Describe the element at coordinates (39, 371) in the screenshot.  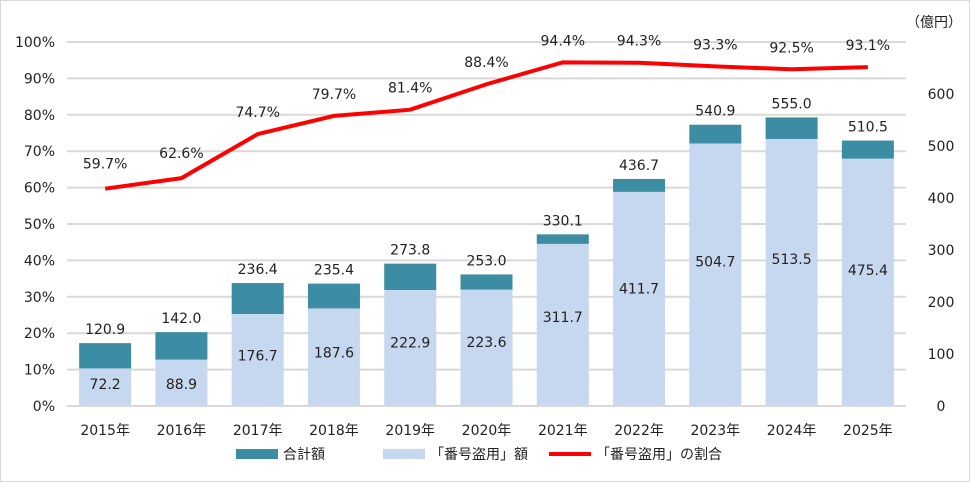
I see `left-tick-label: 10%` at that location.